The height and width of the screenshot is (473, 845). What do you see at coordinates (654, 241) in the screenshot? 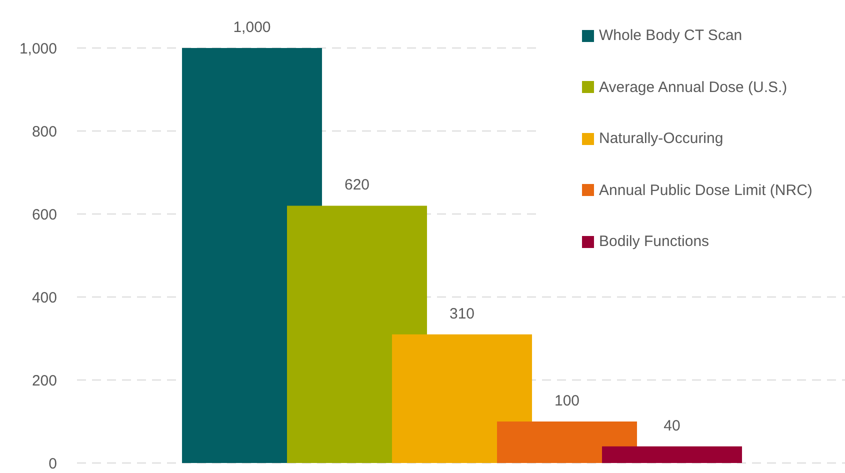
I see `legend-label: Bodily Functions` at bounding box center [654, 241].